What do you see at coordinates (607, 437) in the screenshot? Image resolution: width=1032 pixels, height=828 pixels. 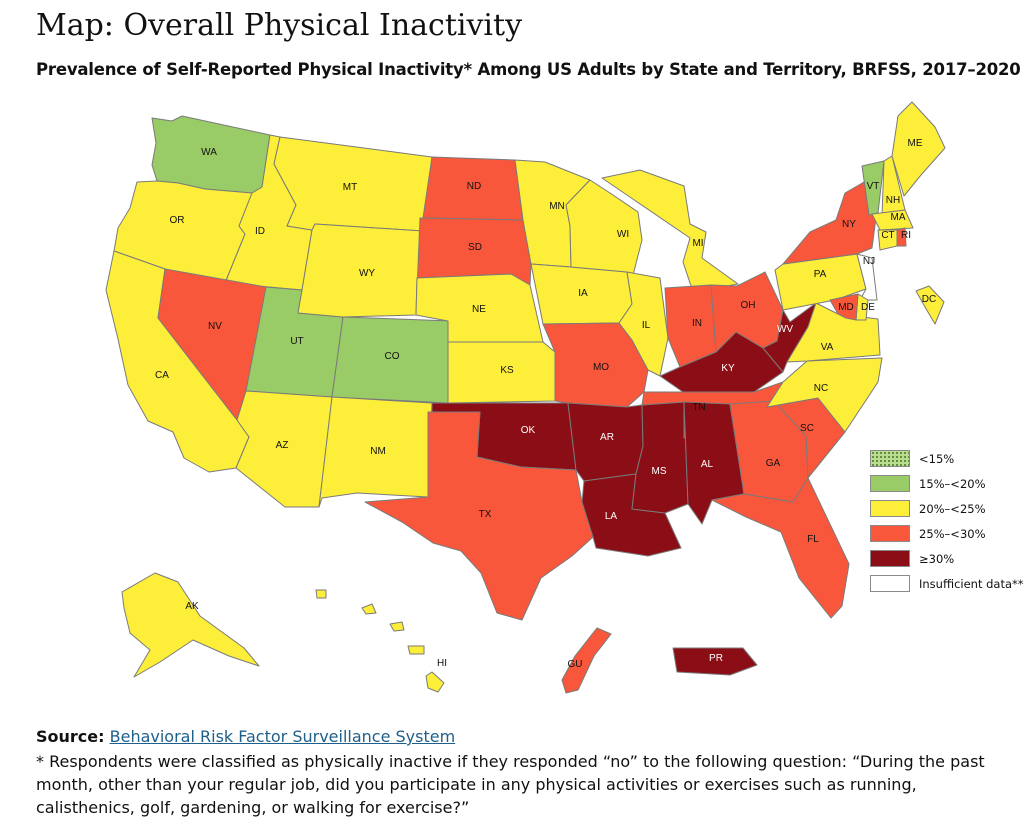 I see `state-label-ar: AR` at bounding box center [607, 437].